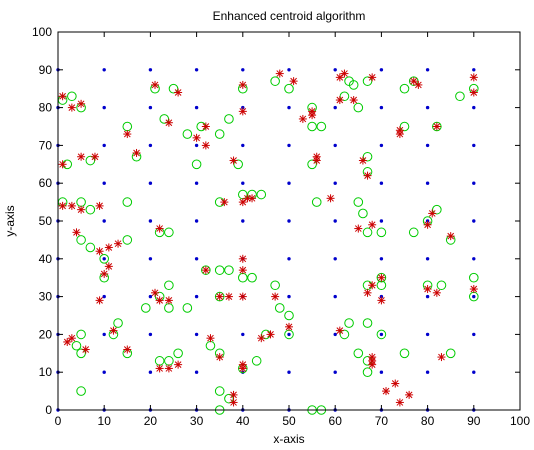 Image resolution: width=534 pixels, height=450 pixels. Describe the element at coordinates (289, 16) in the screenshot. I see `chart-title: Enhanced centroid algorithm` at that location.